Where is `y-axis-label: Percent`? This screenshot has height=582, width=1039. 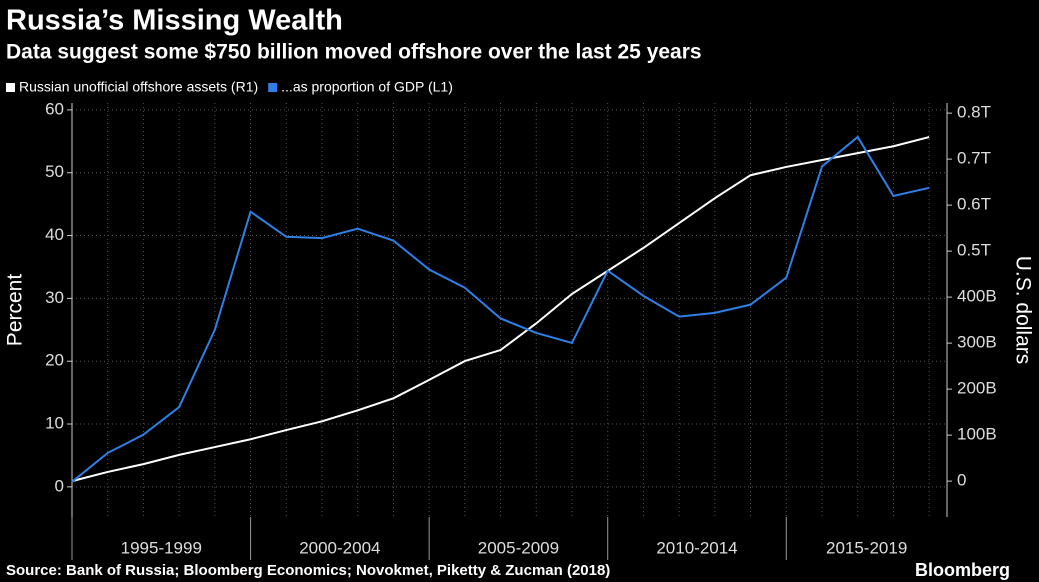 y-axis-label: Percent is located at coordinates (15, 310).